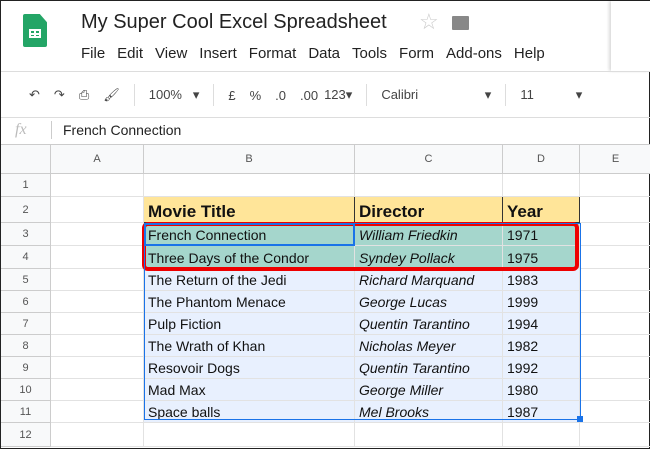 This screenshot has height=449, width=650. Describe the element at coordinates (249, 234) in the screenshot. I see `cell-B3: French Connection` at that location.